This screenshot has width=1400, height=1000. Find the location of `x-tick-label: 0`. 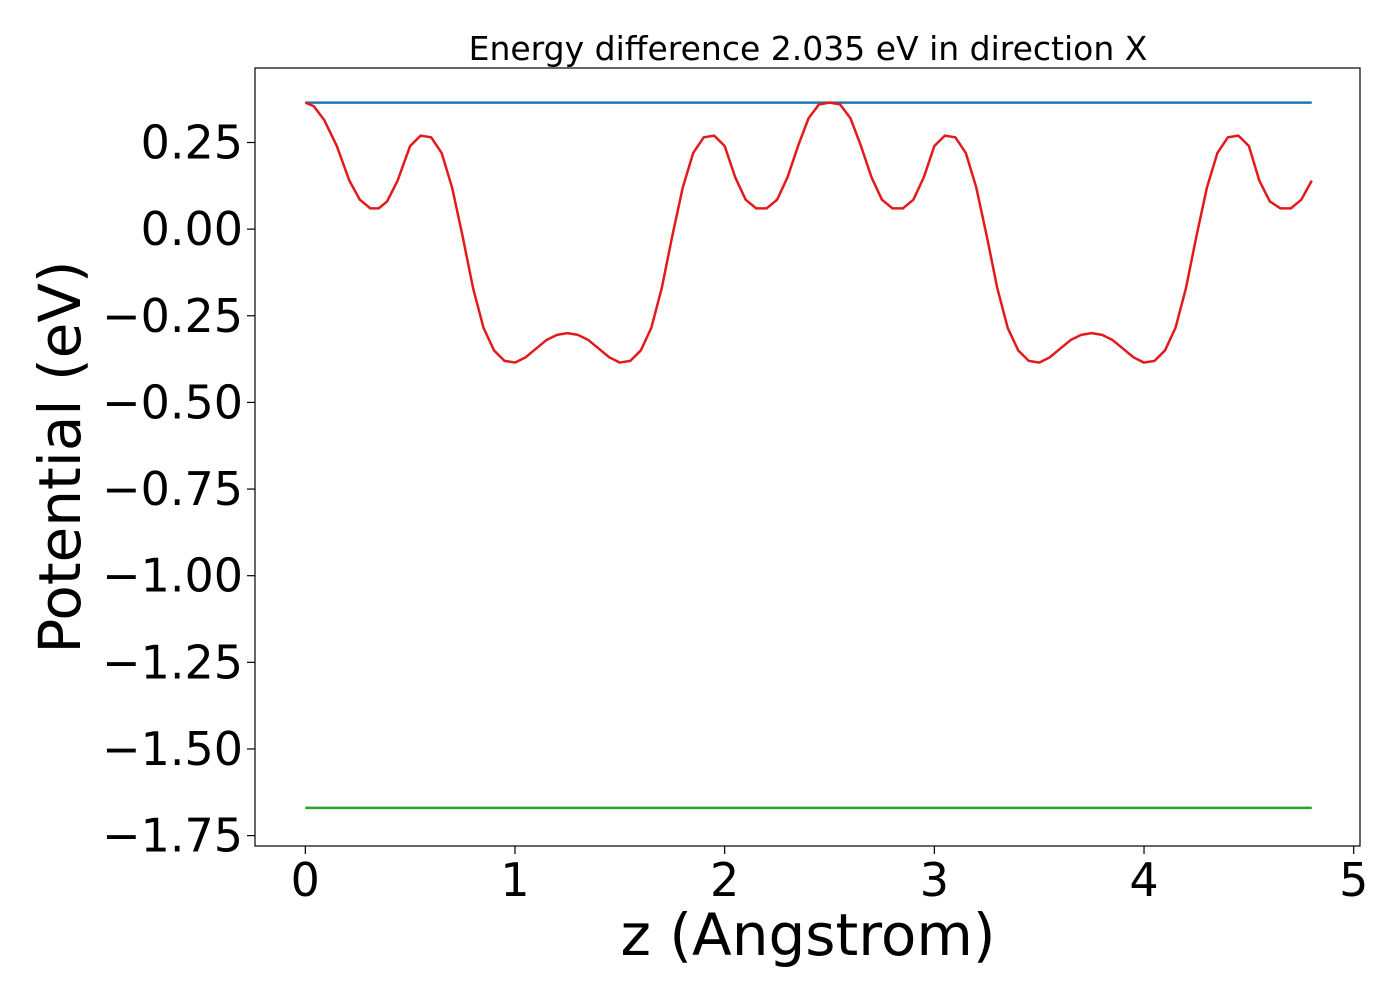

x-tick-label: 0 is located at coordinates (305, 880).